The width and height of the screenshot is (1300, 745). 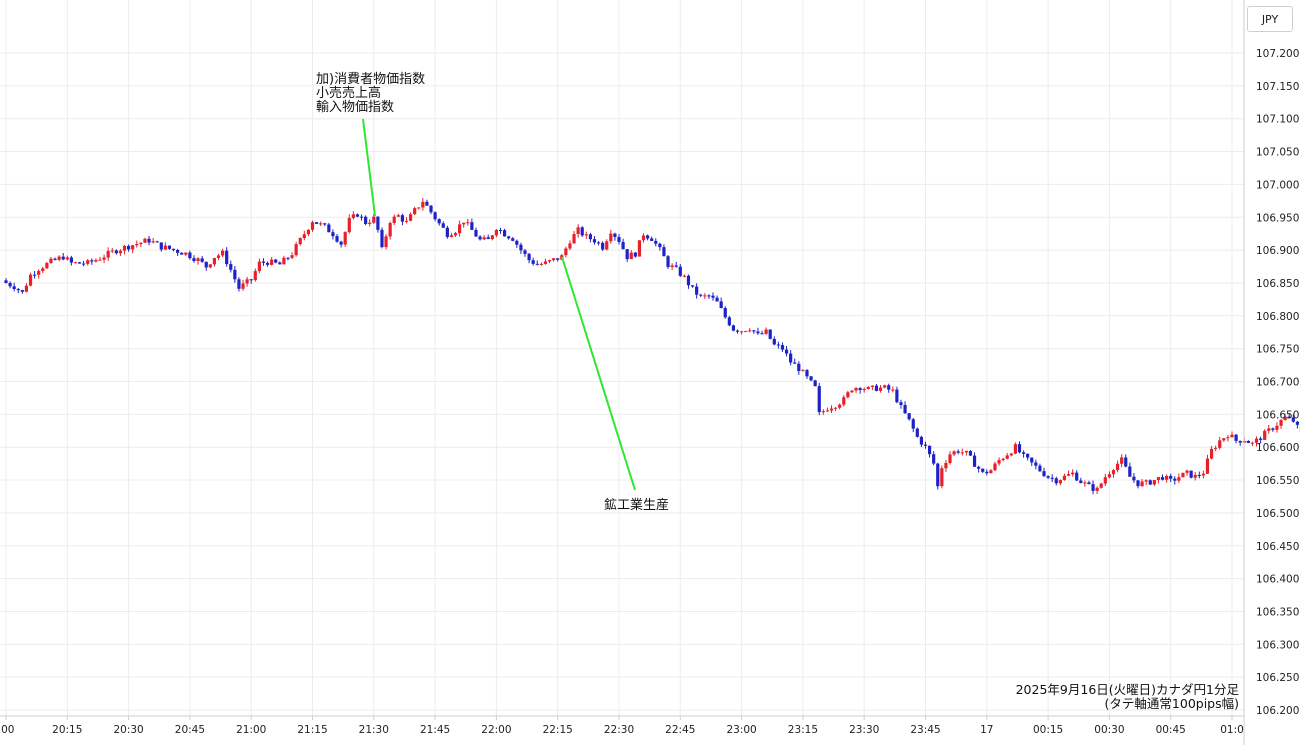 What do you see at coordinates (803, 730) in the screenshot?
I see `x-tick-label: 23:15` at bounding box center [803, 730].